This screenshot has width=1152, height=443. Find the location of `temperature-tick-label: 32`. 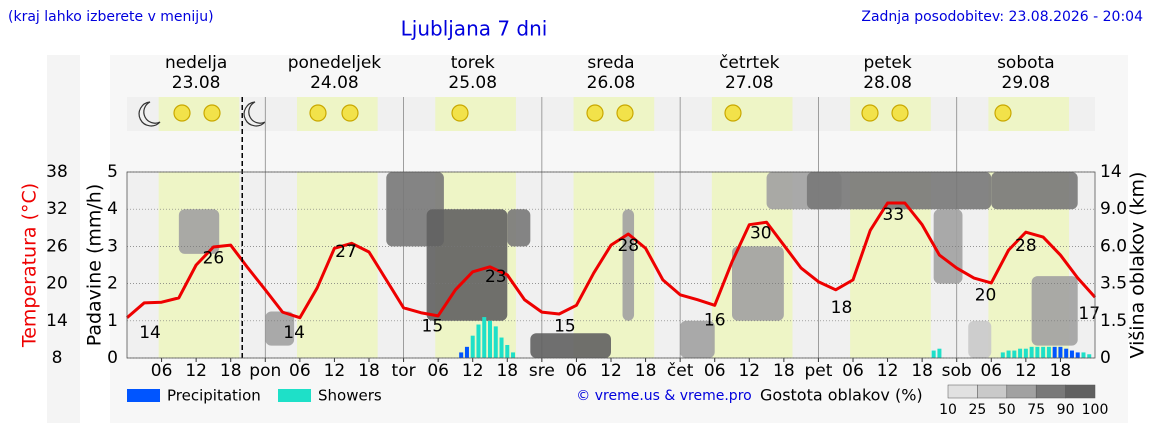

temperature-tick-label: 32 is located at coordinates (57, 209).